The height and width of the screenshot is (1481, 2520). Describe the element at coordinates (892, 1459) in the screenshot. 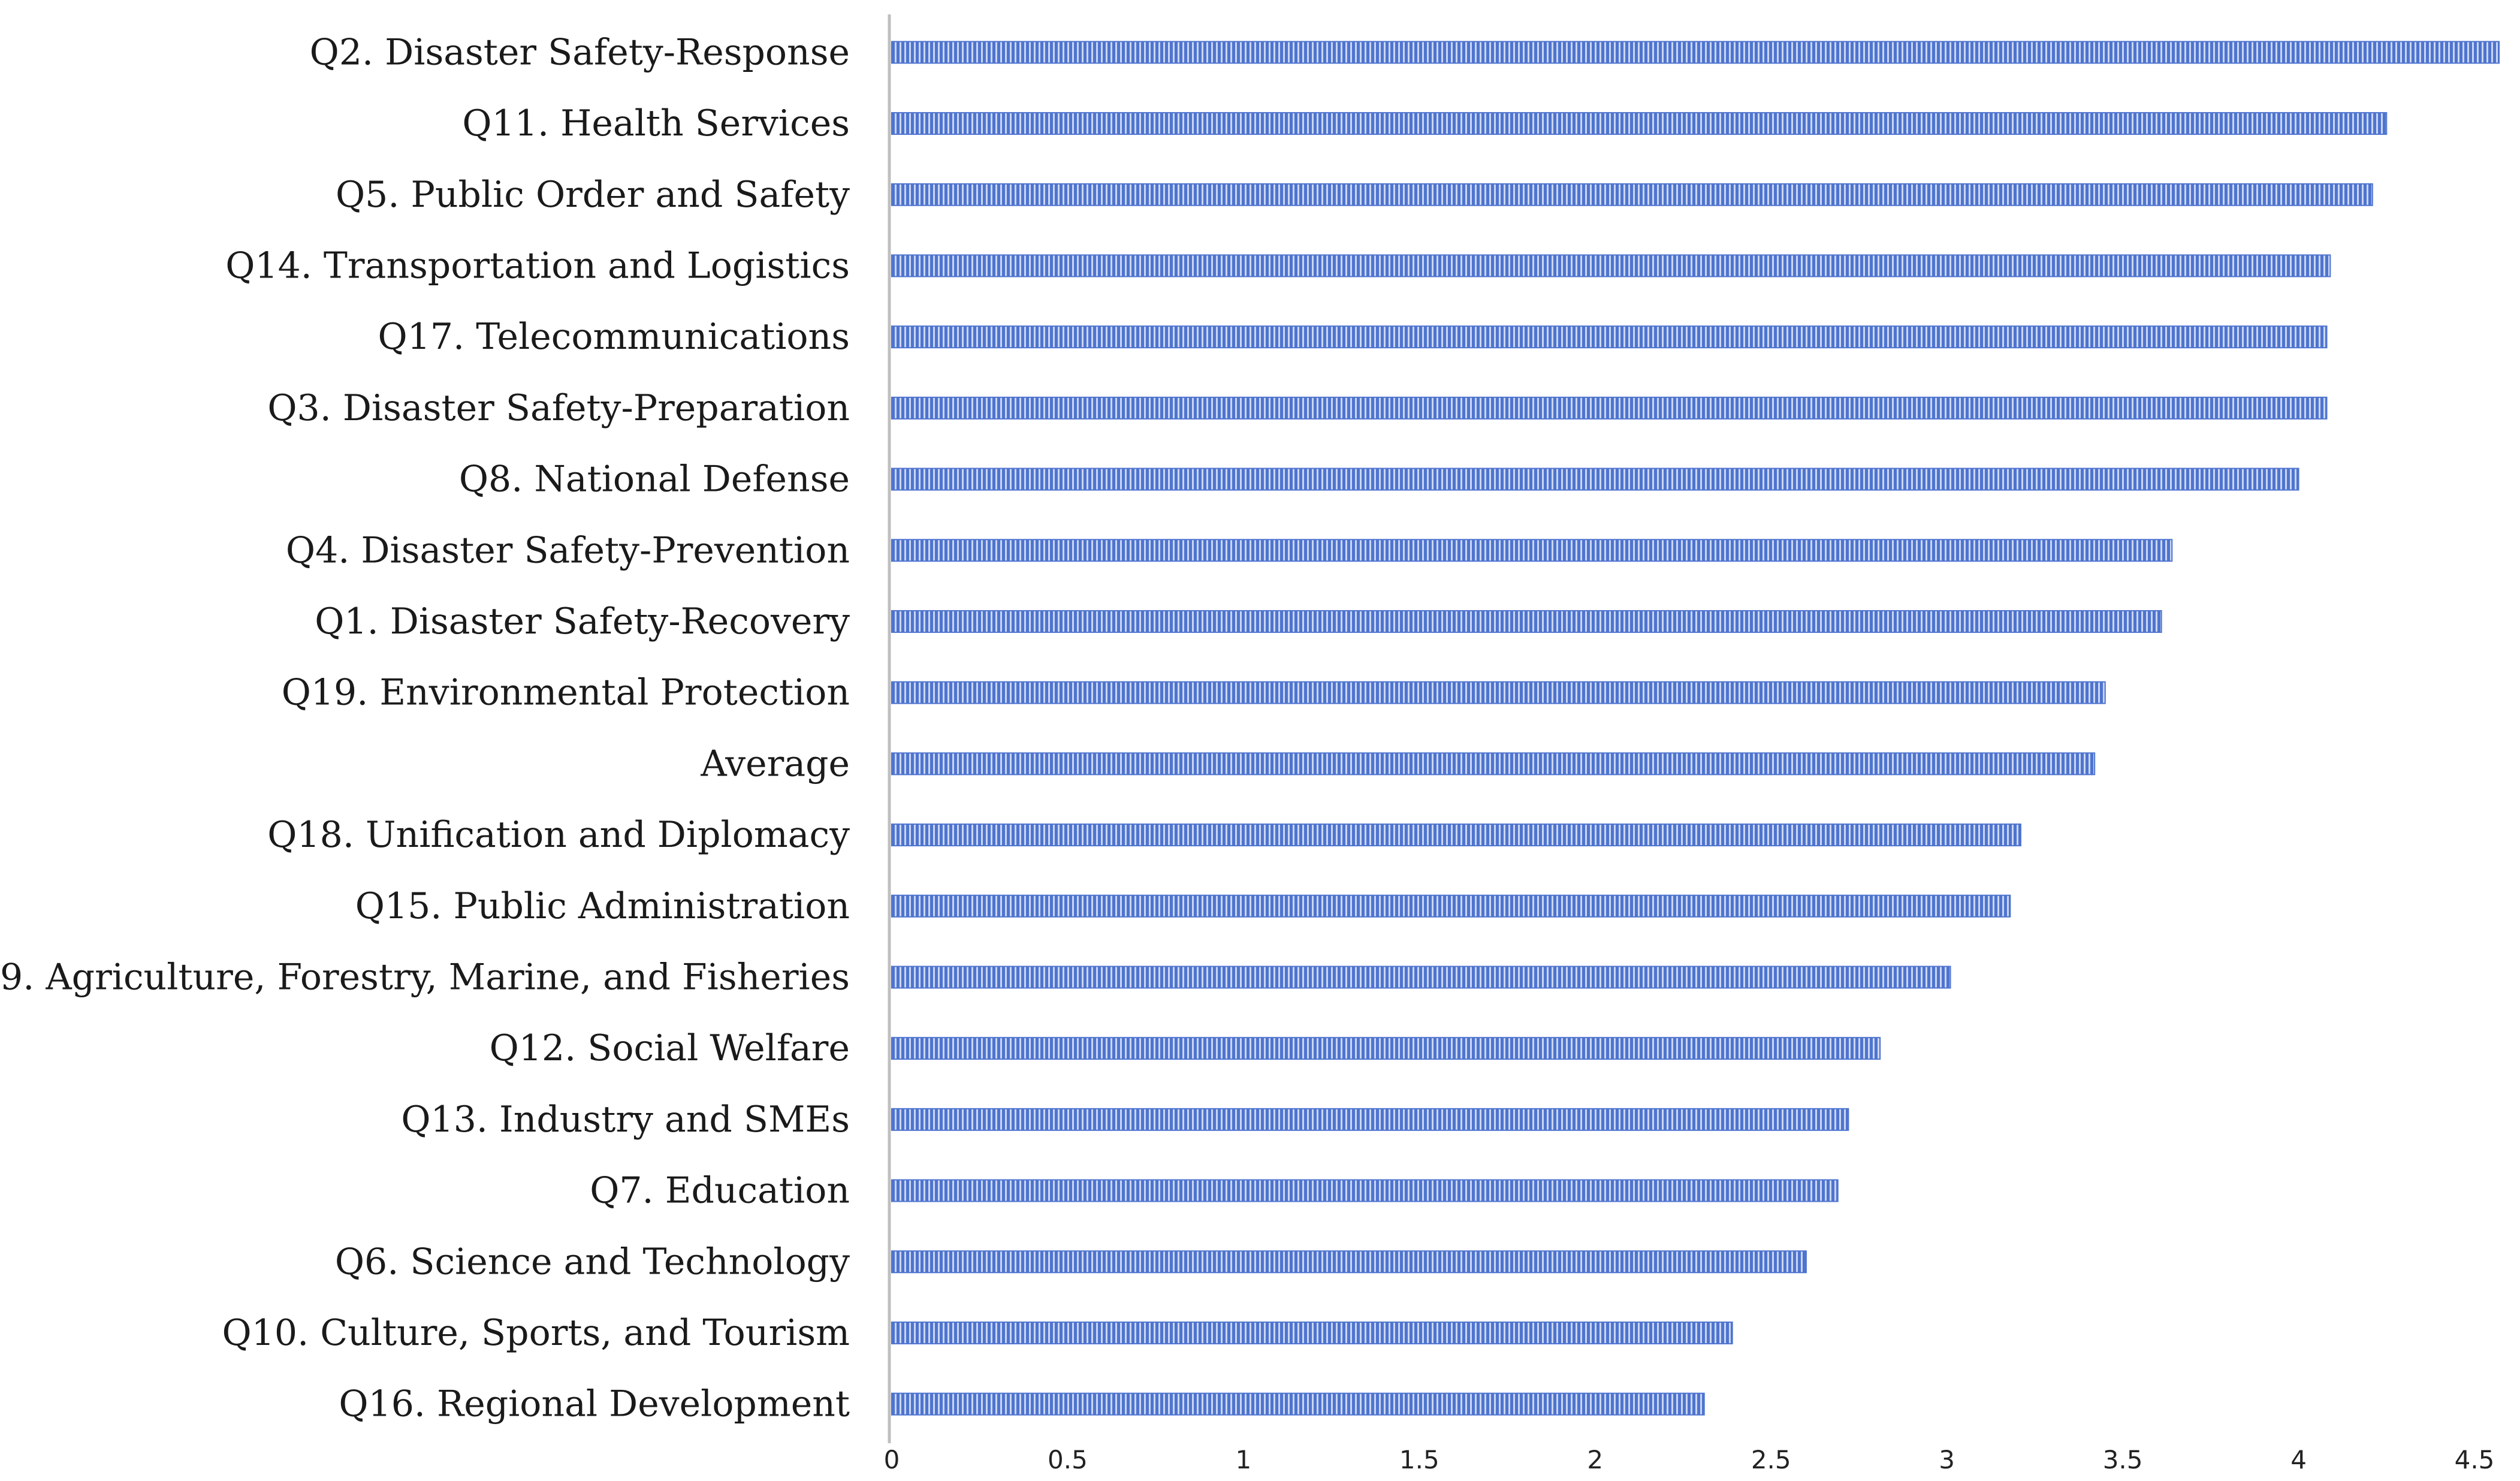

I see `x-tick-label: 0` at that location.